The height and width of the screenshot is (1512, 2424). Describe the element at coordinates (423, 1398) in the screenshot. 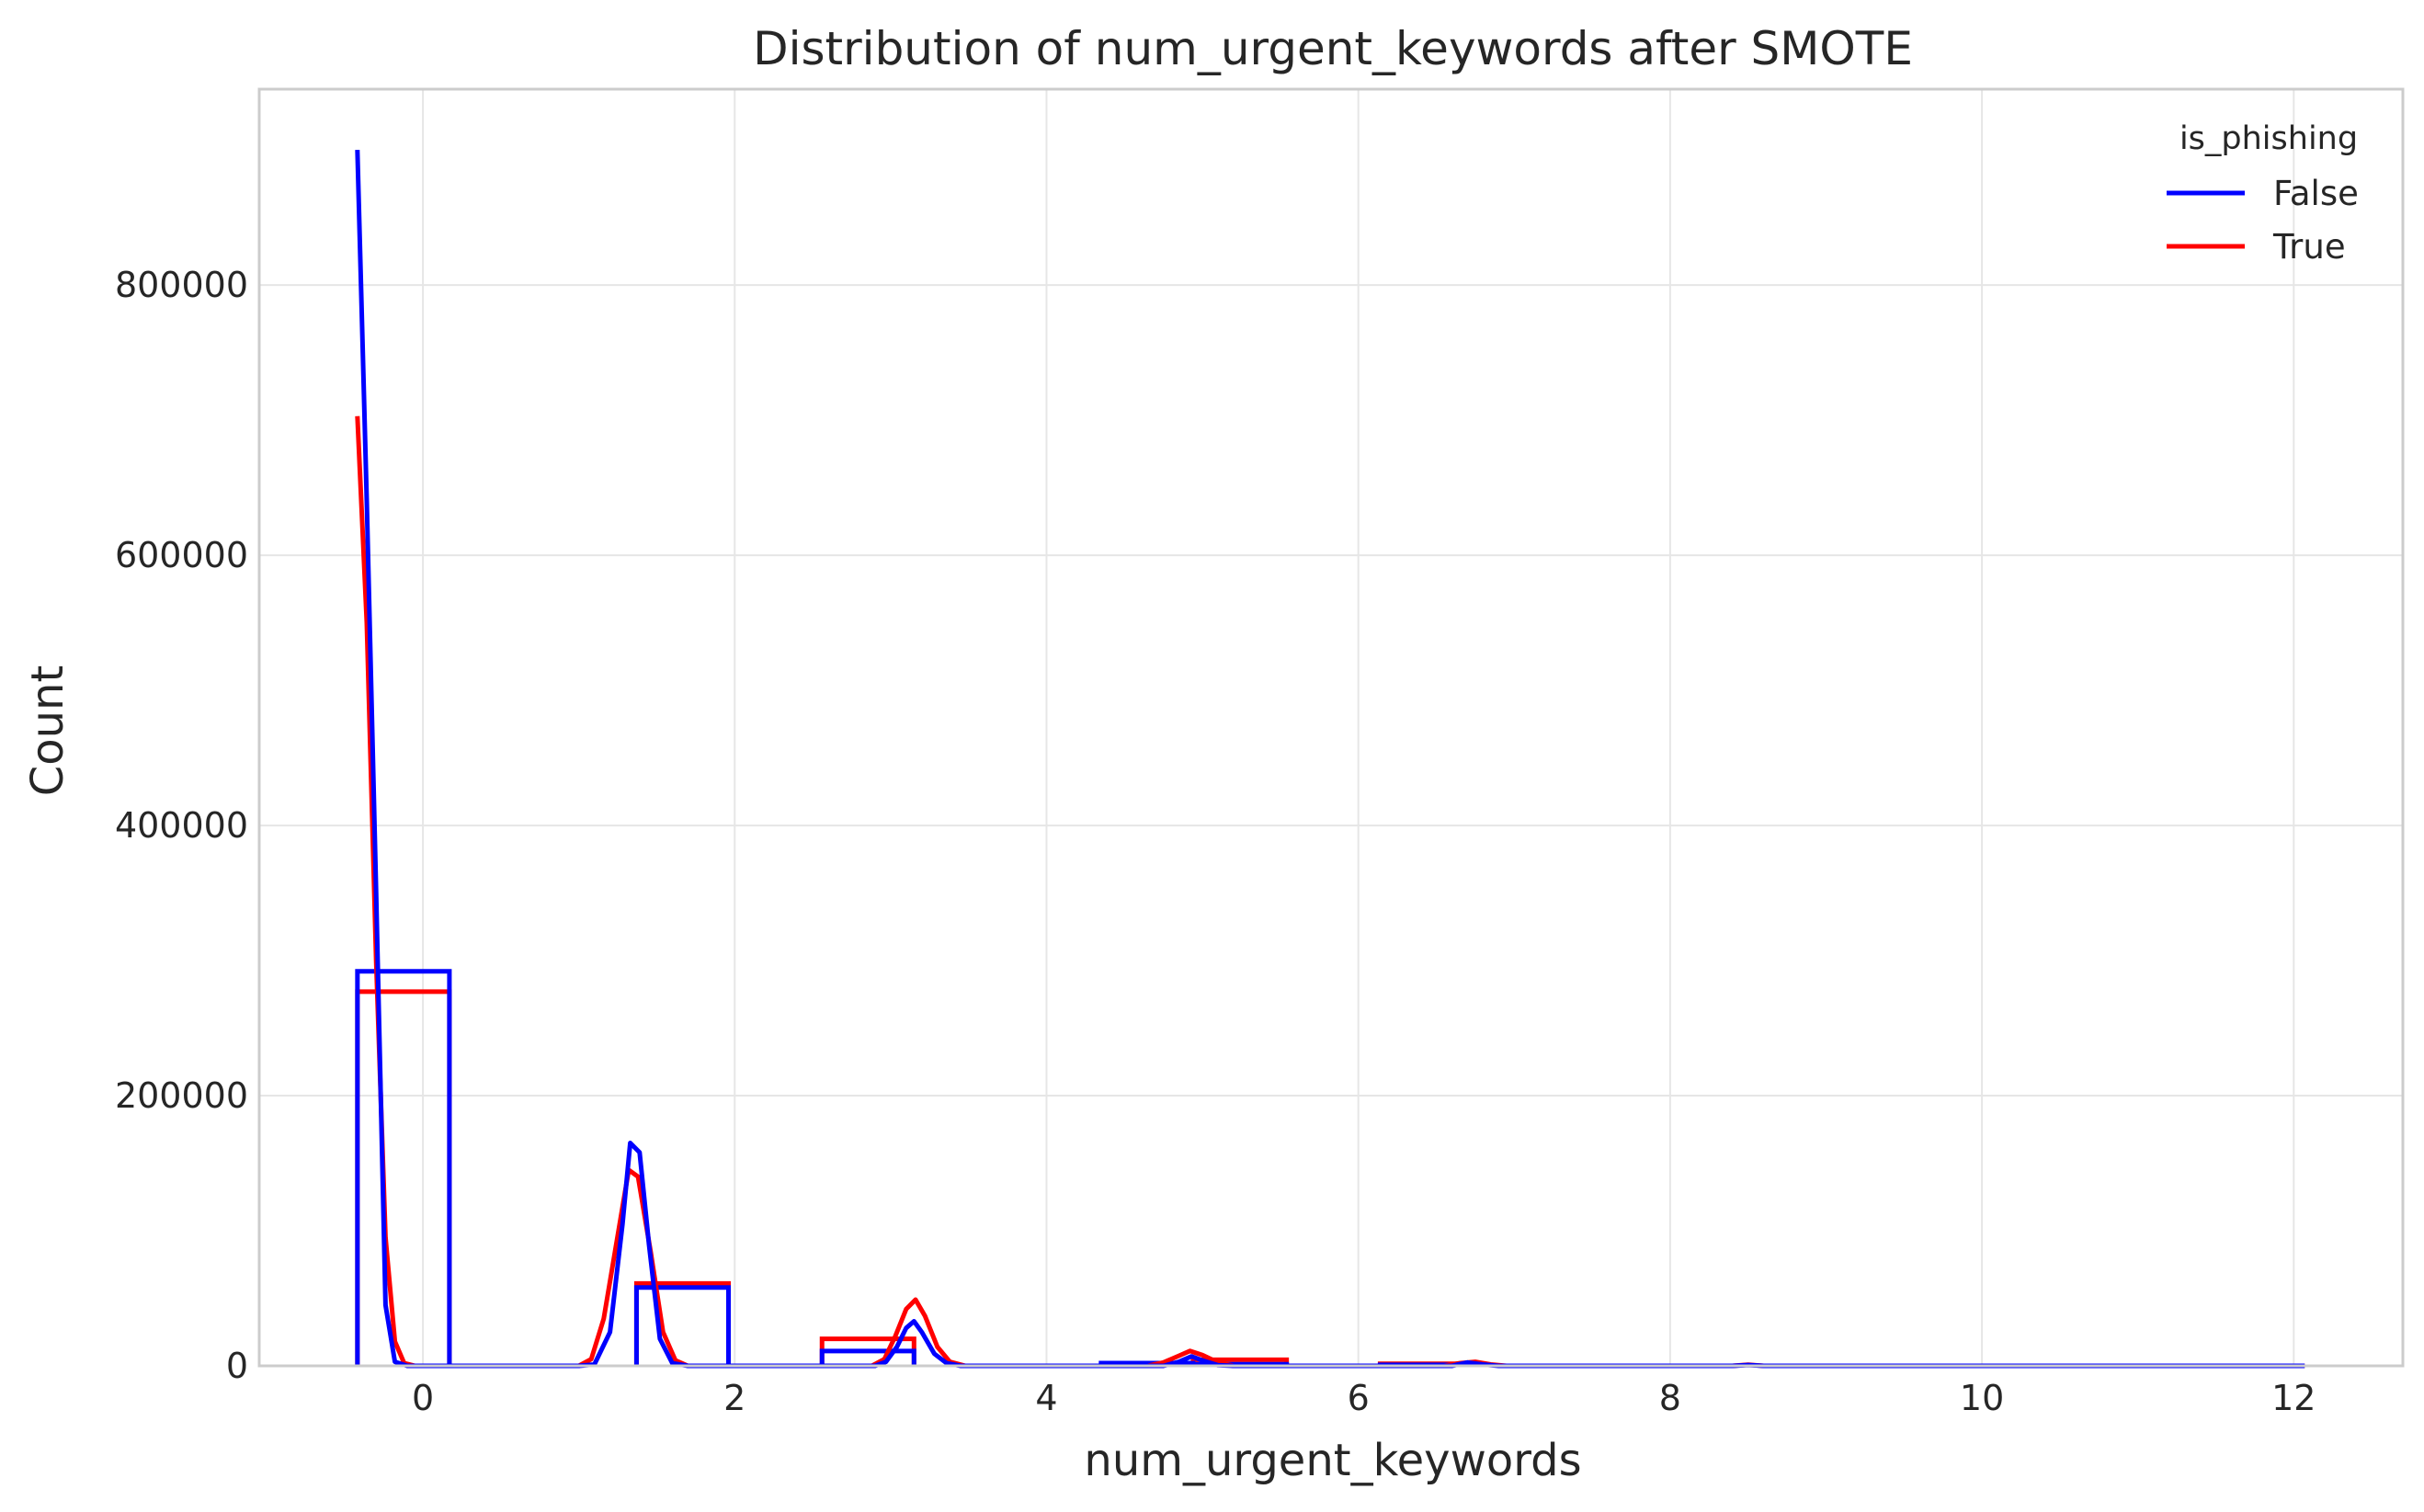

I see `x-tick-label: 0` at that location.